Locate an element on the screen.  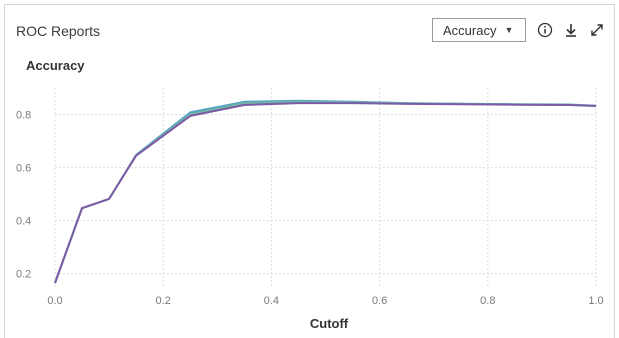
y-tick-label: 0.4 is located at coordinates (23, 222).